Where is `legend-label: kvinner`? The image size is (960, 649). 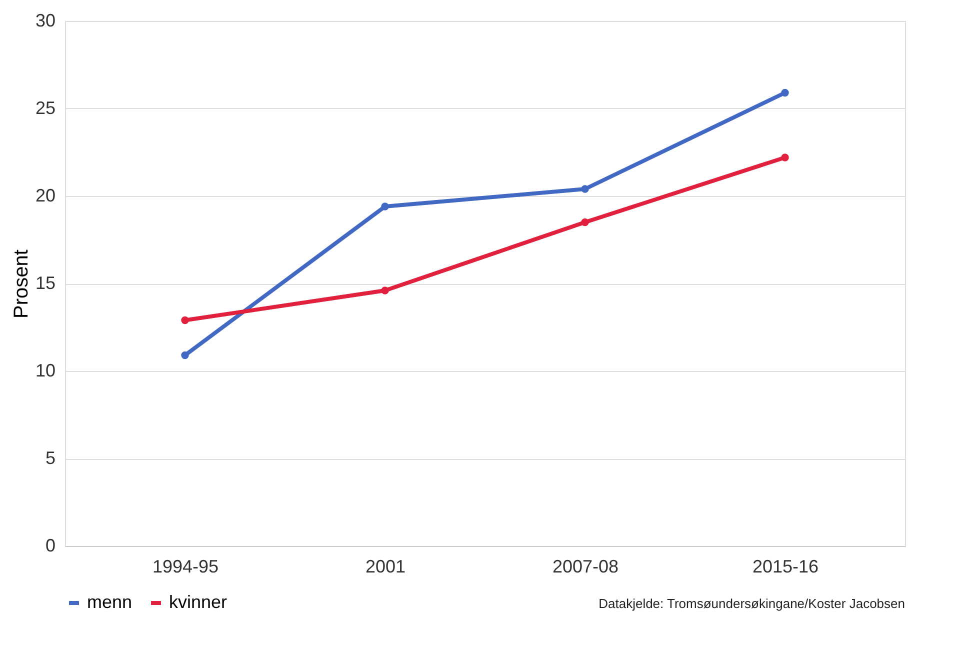
legend-label: kvinner is located at coordinates (198, 602).